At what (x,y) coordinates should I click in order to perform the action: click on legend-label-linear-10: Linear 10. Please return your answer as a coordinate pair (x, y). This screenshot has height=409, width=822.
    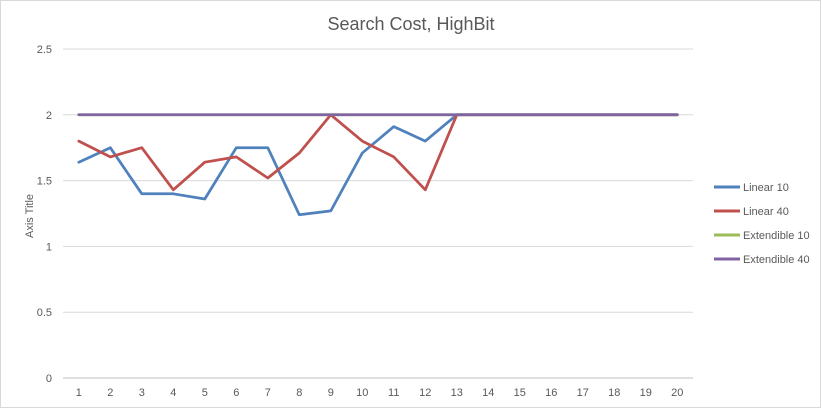
    Looking at the image, I should click on (766, 188).